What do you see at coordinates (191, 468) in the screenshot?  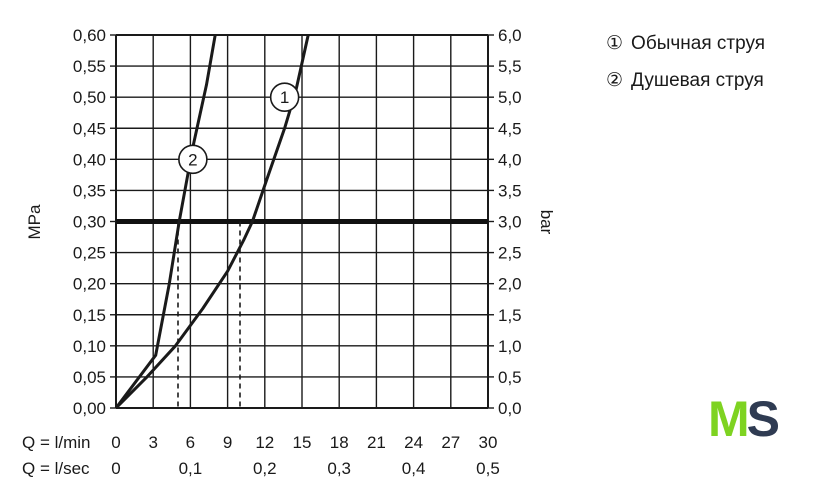 I see `x-tick-label-lsec: 0,1` at bounding box center [191, 468].